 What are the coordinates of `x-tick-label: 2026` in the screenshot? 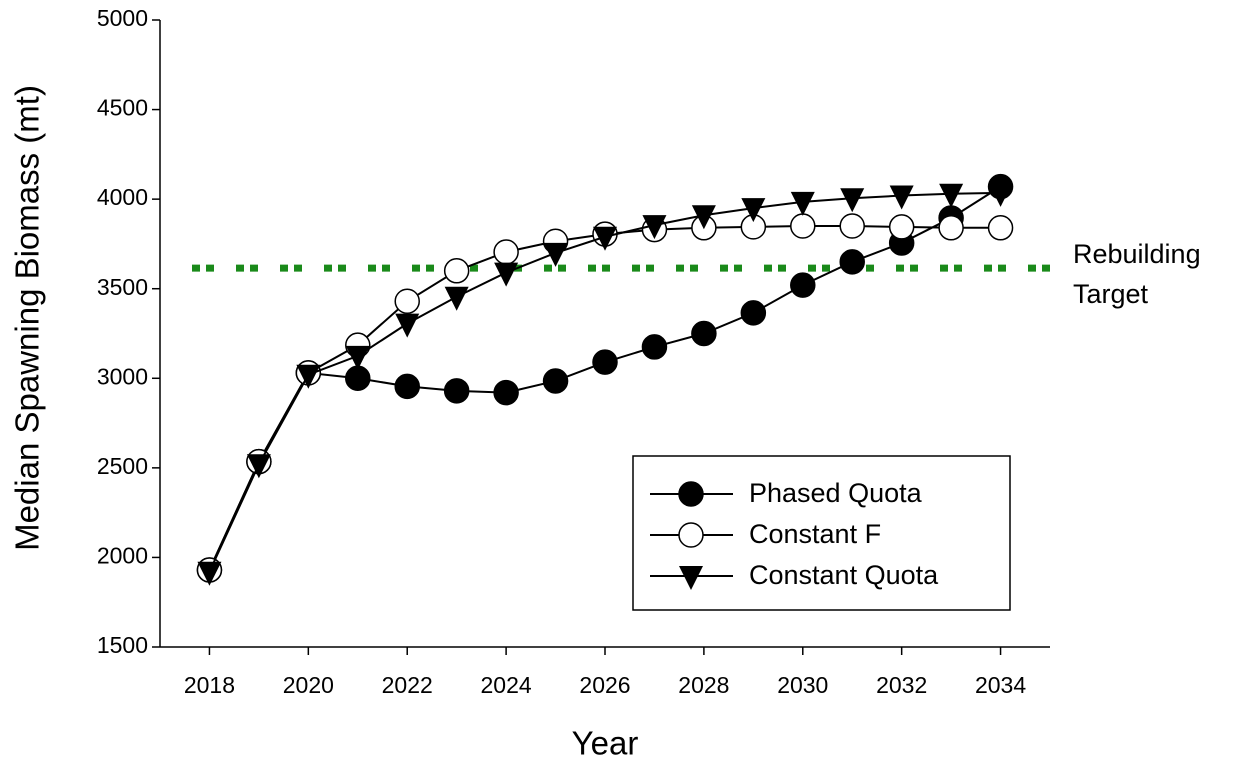 It's located at (604, 685).